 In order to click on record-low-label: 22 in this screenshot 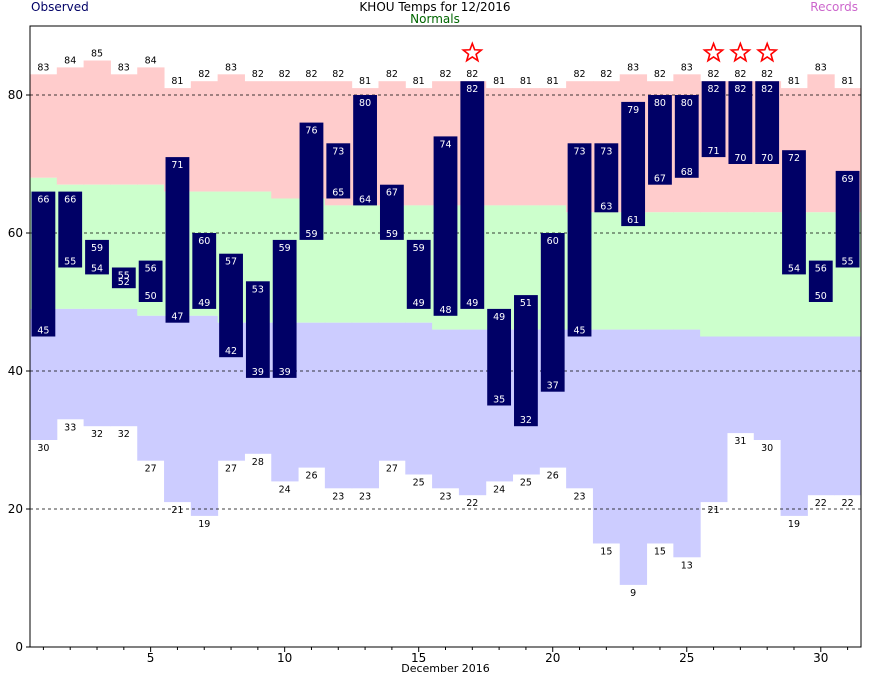, I will do `click(821, 503)`.